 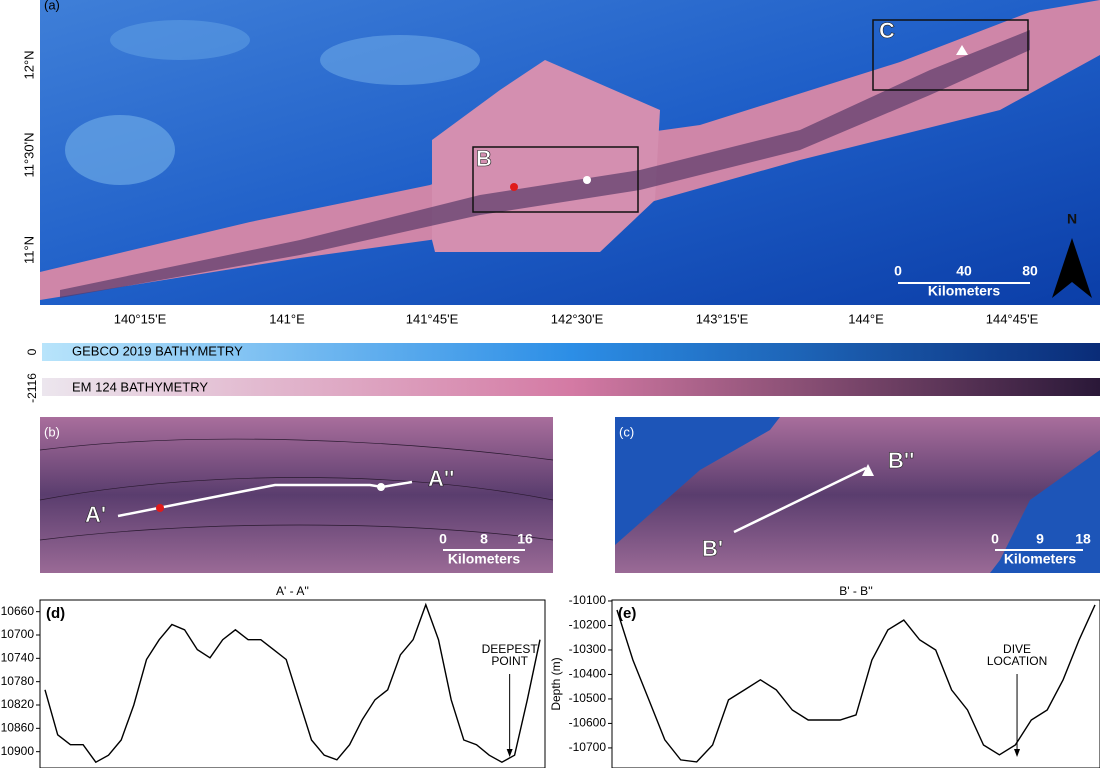 I want to click on profile-end: A'', so click(x=441, y=478).